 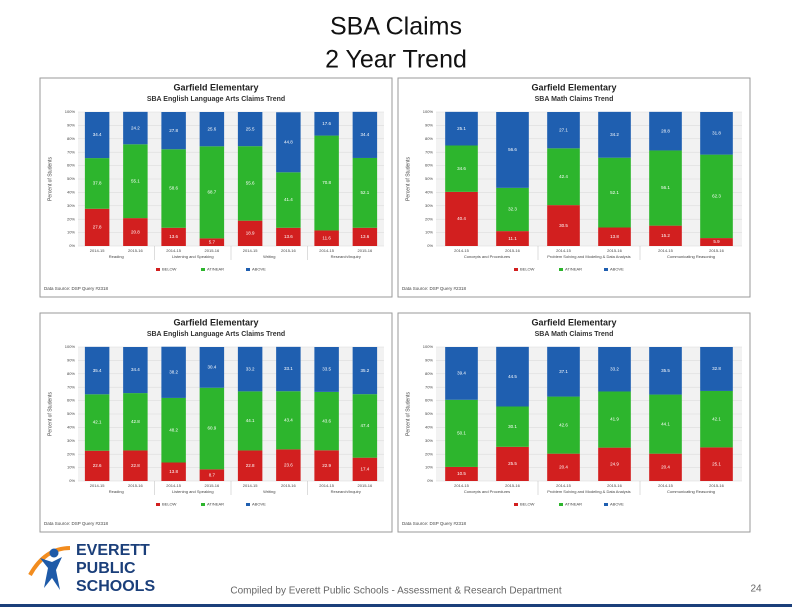 What do you see at coordinates (716, 132) in the screenshot?
I see `data-label: 31.8` at bounding box center [716, 132].